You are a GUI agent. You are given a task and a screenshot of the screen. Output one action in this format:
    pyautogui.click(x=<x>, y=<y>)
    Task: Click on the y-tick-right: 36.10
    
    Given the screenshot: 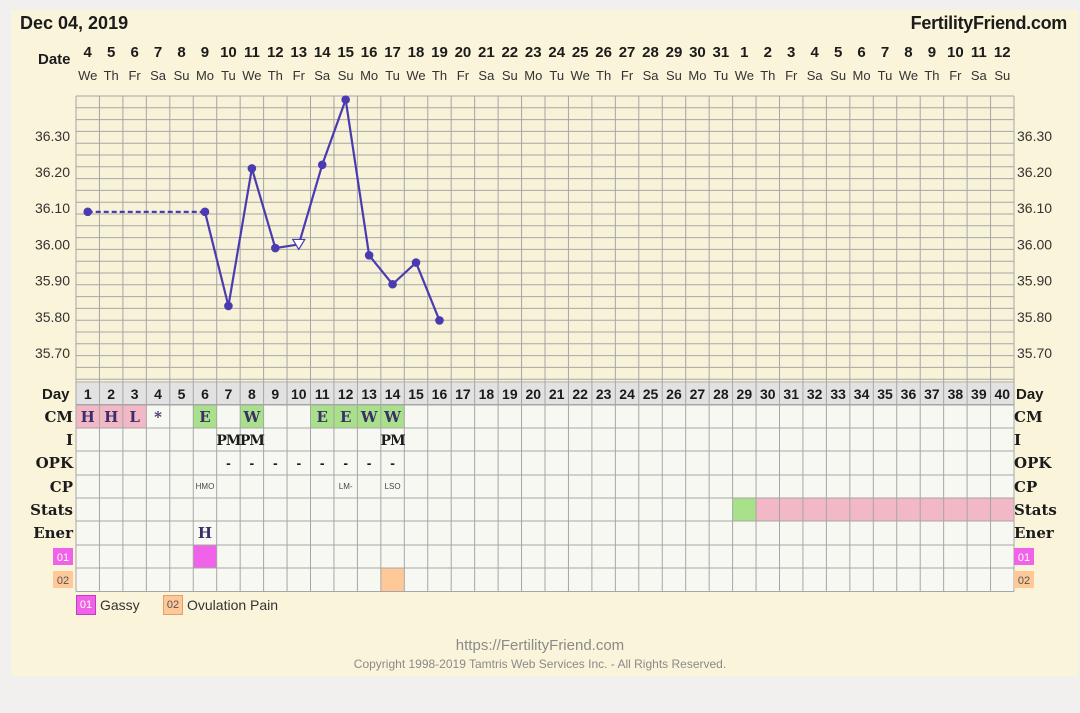 What is the action you would take?
    pyautogui.click(x=1034, y=208)
    